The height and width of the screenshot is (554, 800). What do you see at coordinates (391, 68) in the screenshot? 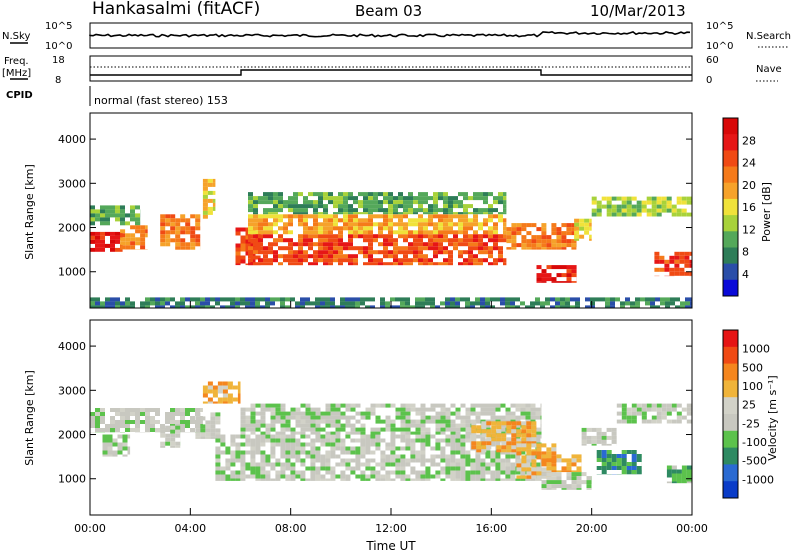
I see `freq-panel-frame` at bounding box center [391, 68].